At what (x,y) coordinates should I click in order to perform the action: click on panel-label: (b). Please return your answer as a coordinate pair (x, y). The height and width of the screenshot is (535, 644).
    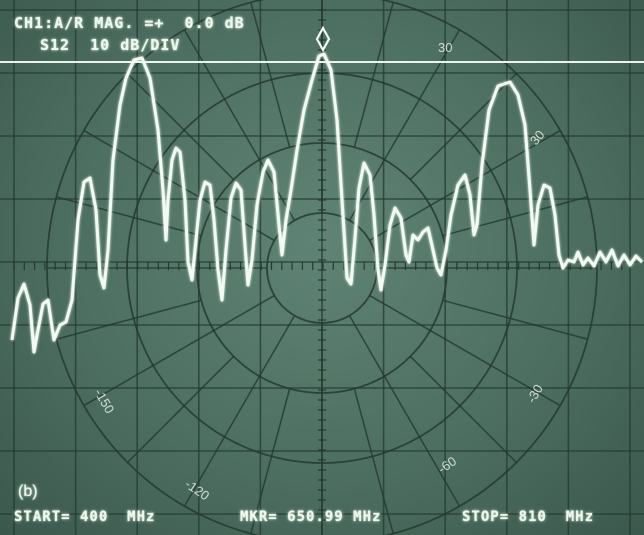
    Looking at the image, I should click on (28, 492).